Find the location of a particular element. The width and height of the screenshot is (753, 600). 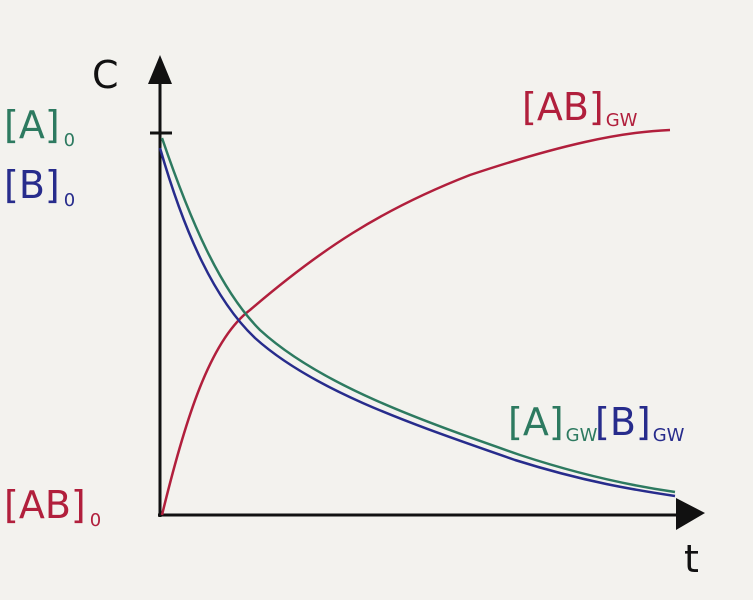

b-gw-label: [B] GW is located at coordinates (640, 423).